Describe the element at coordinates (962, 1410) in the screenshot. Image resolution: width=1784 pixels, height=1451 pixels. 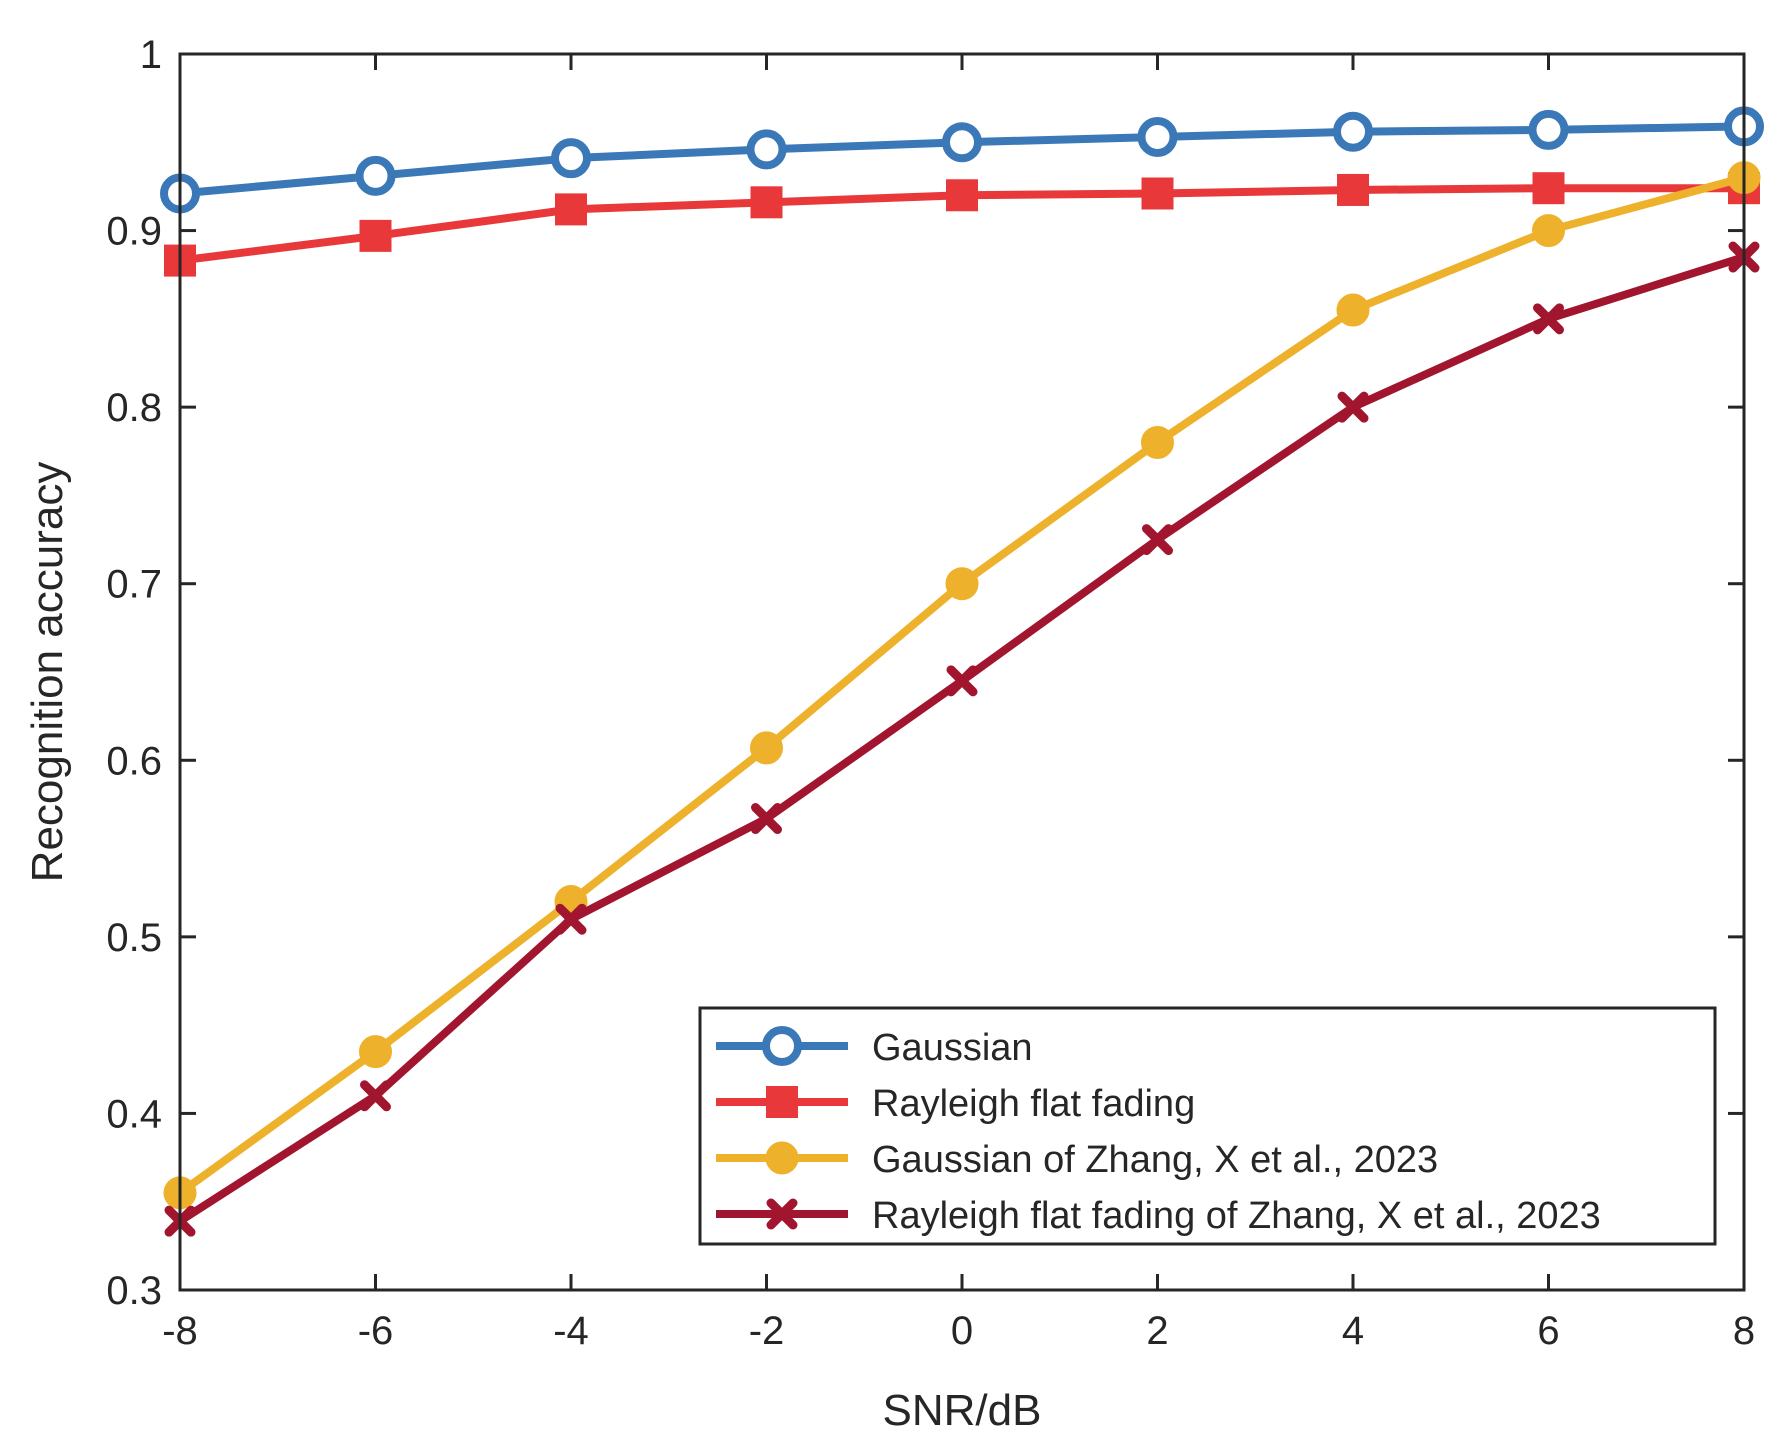
I see `x-axis-label: SNR/dB` at that location.